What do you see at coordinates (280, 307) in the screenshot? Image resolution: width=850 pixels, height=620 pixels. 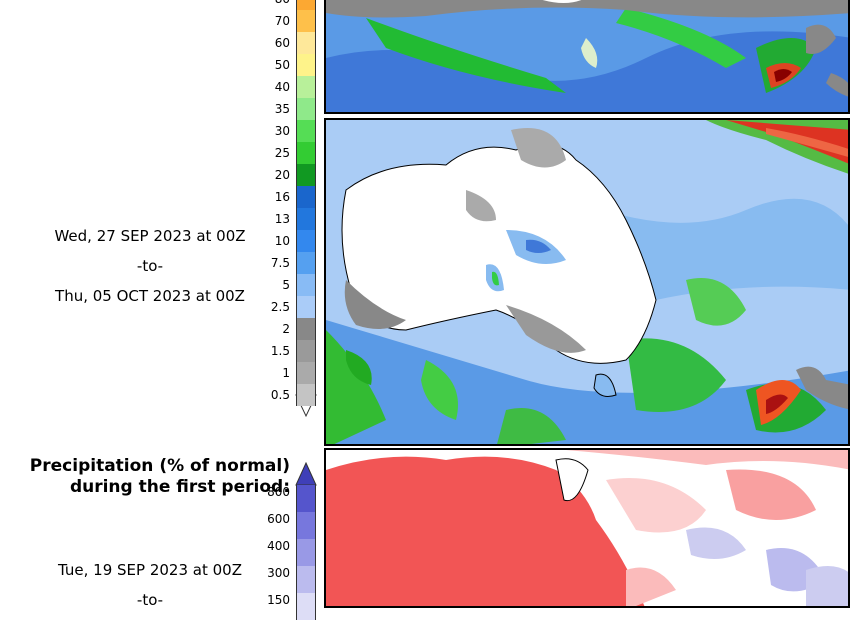 I see `precip-tick-2.5: 2.5` at bounding box center [280, 307].